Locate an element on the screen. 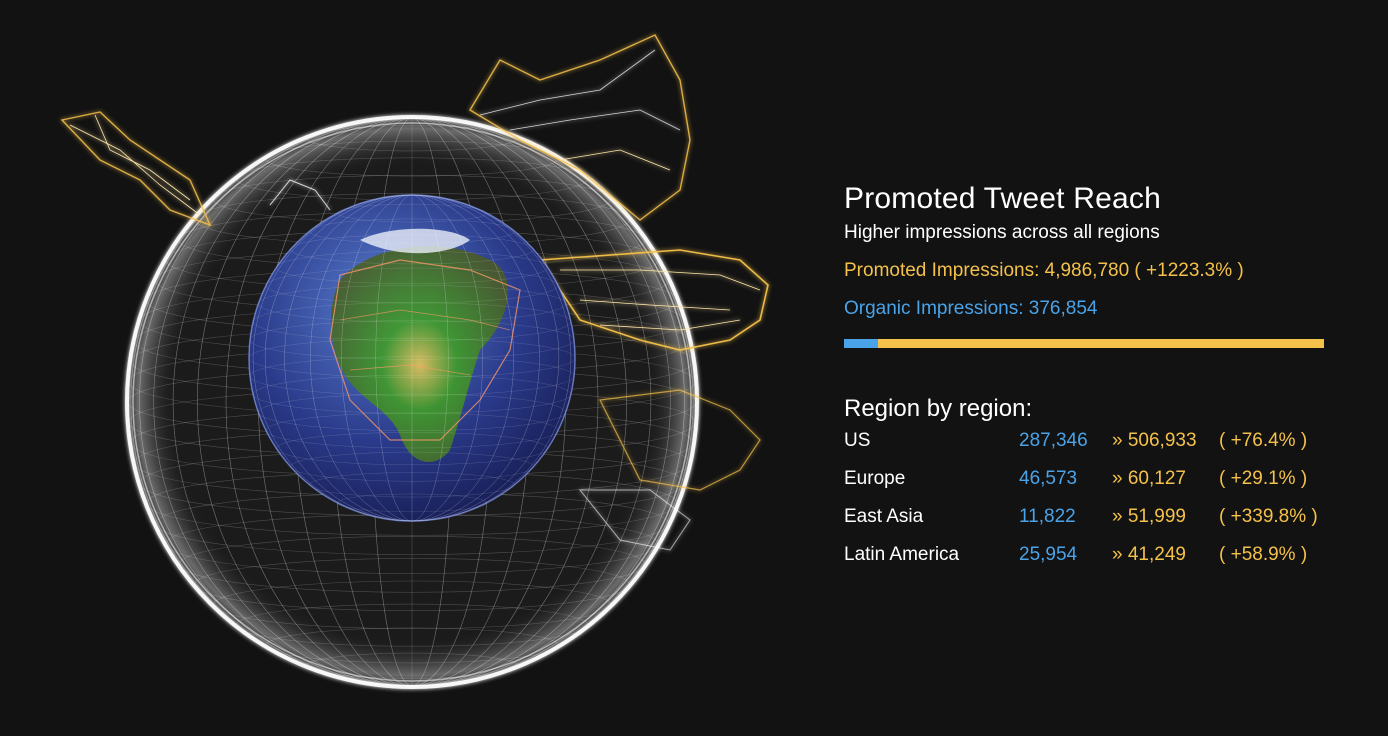 Image resolution: width=1388 pixels, height=736 pixels. organic-impressions: Organic Impressions: 376,854 is located at coordinates (971, 308).